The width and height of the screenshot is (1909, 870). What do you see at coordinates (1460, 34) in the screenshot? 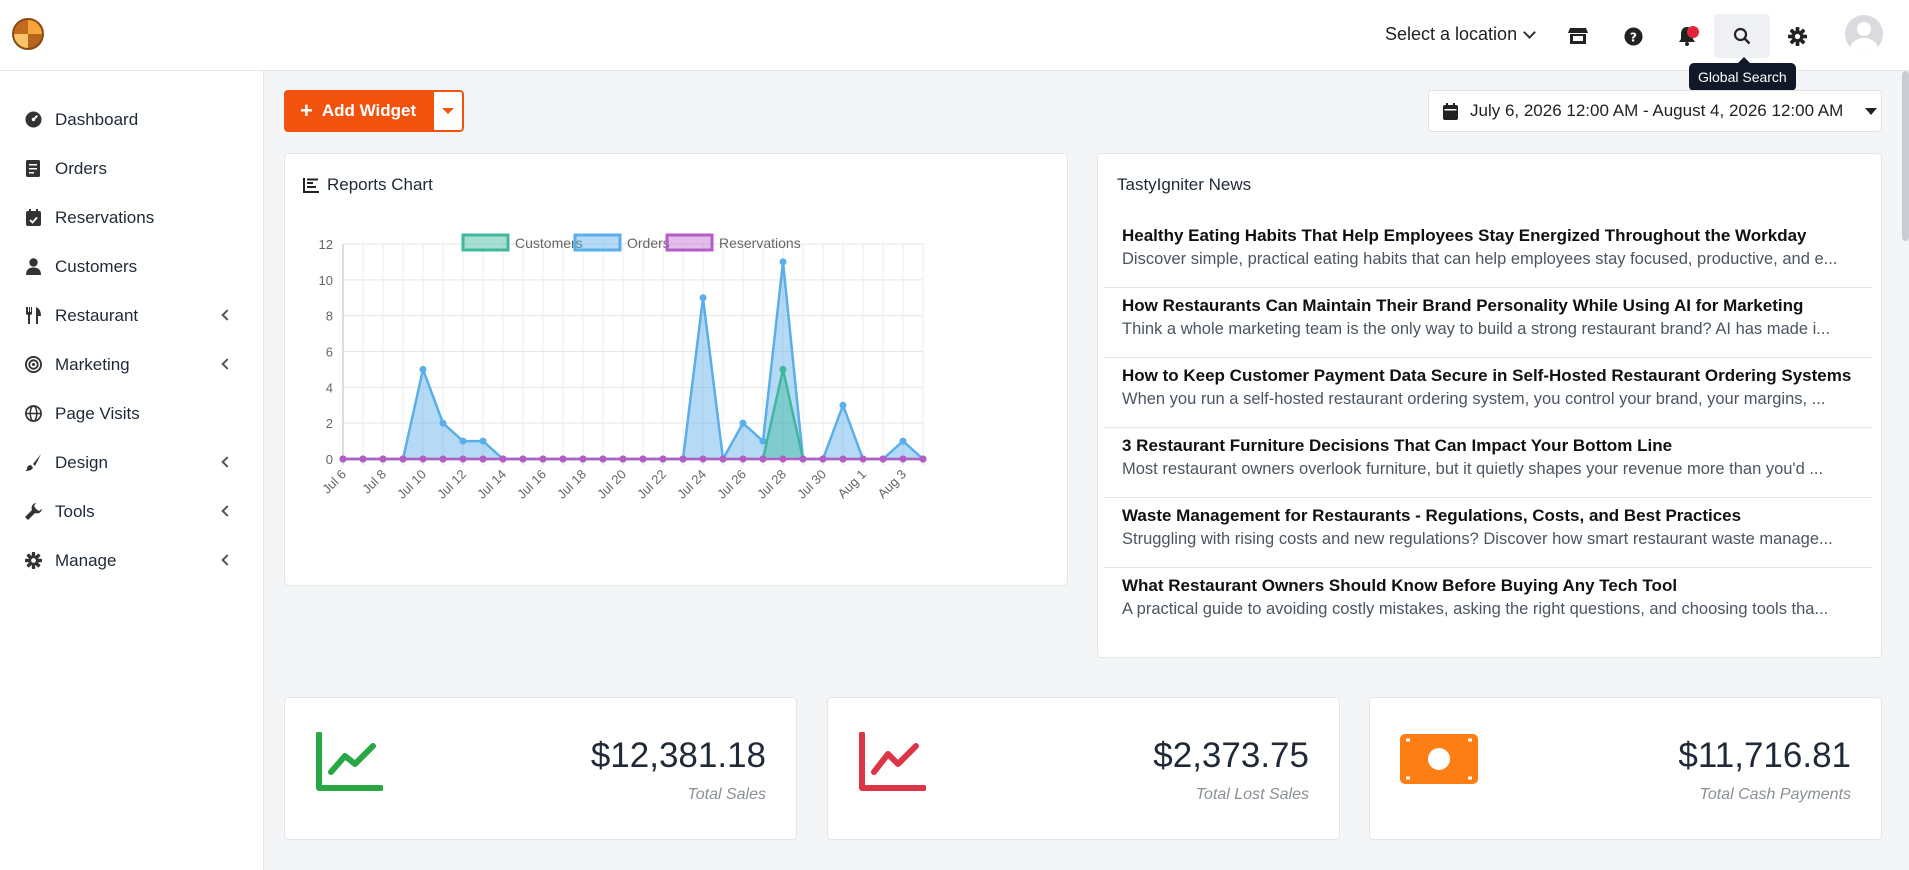
I see `location-select: Select a location` at bounding box center [1460, 34].